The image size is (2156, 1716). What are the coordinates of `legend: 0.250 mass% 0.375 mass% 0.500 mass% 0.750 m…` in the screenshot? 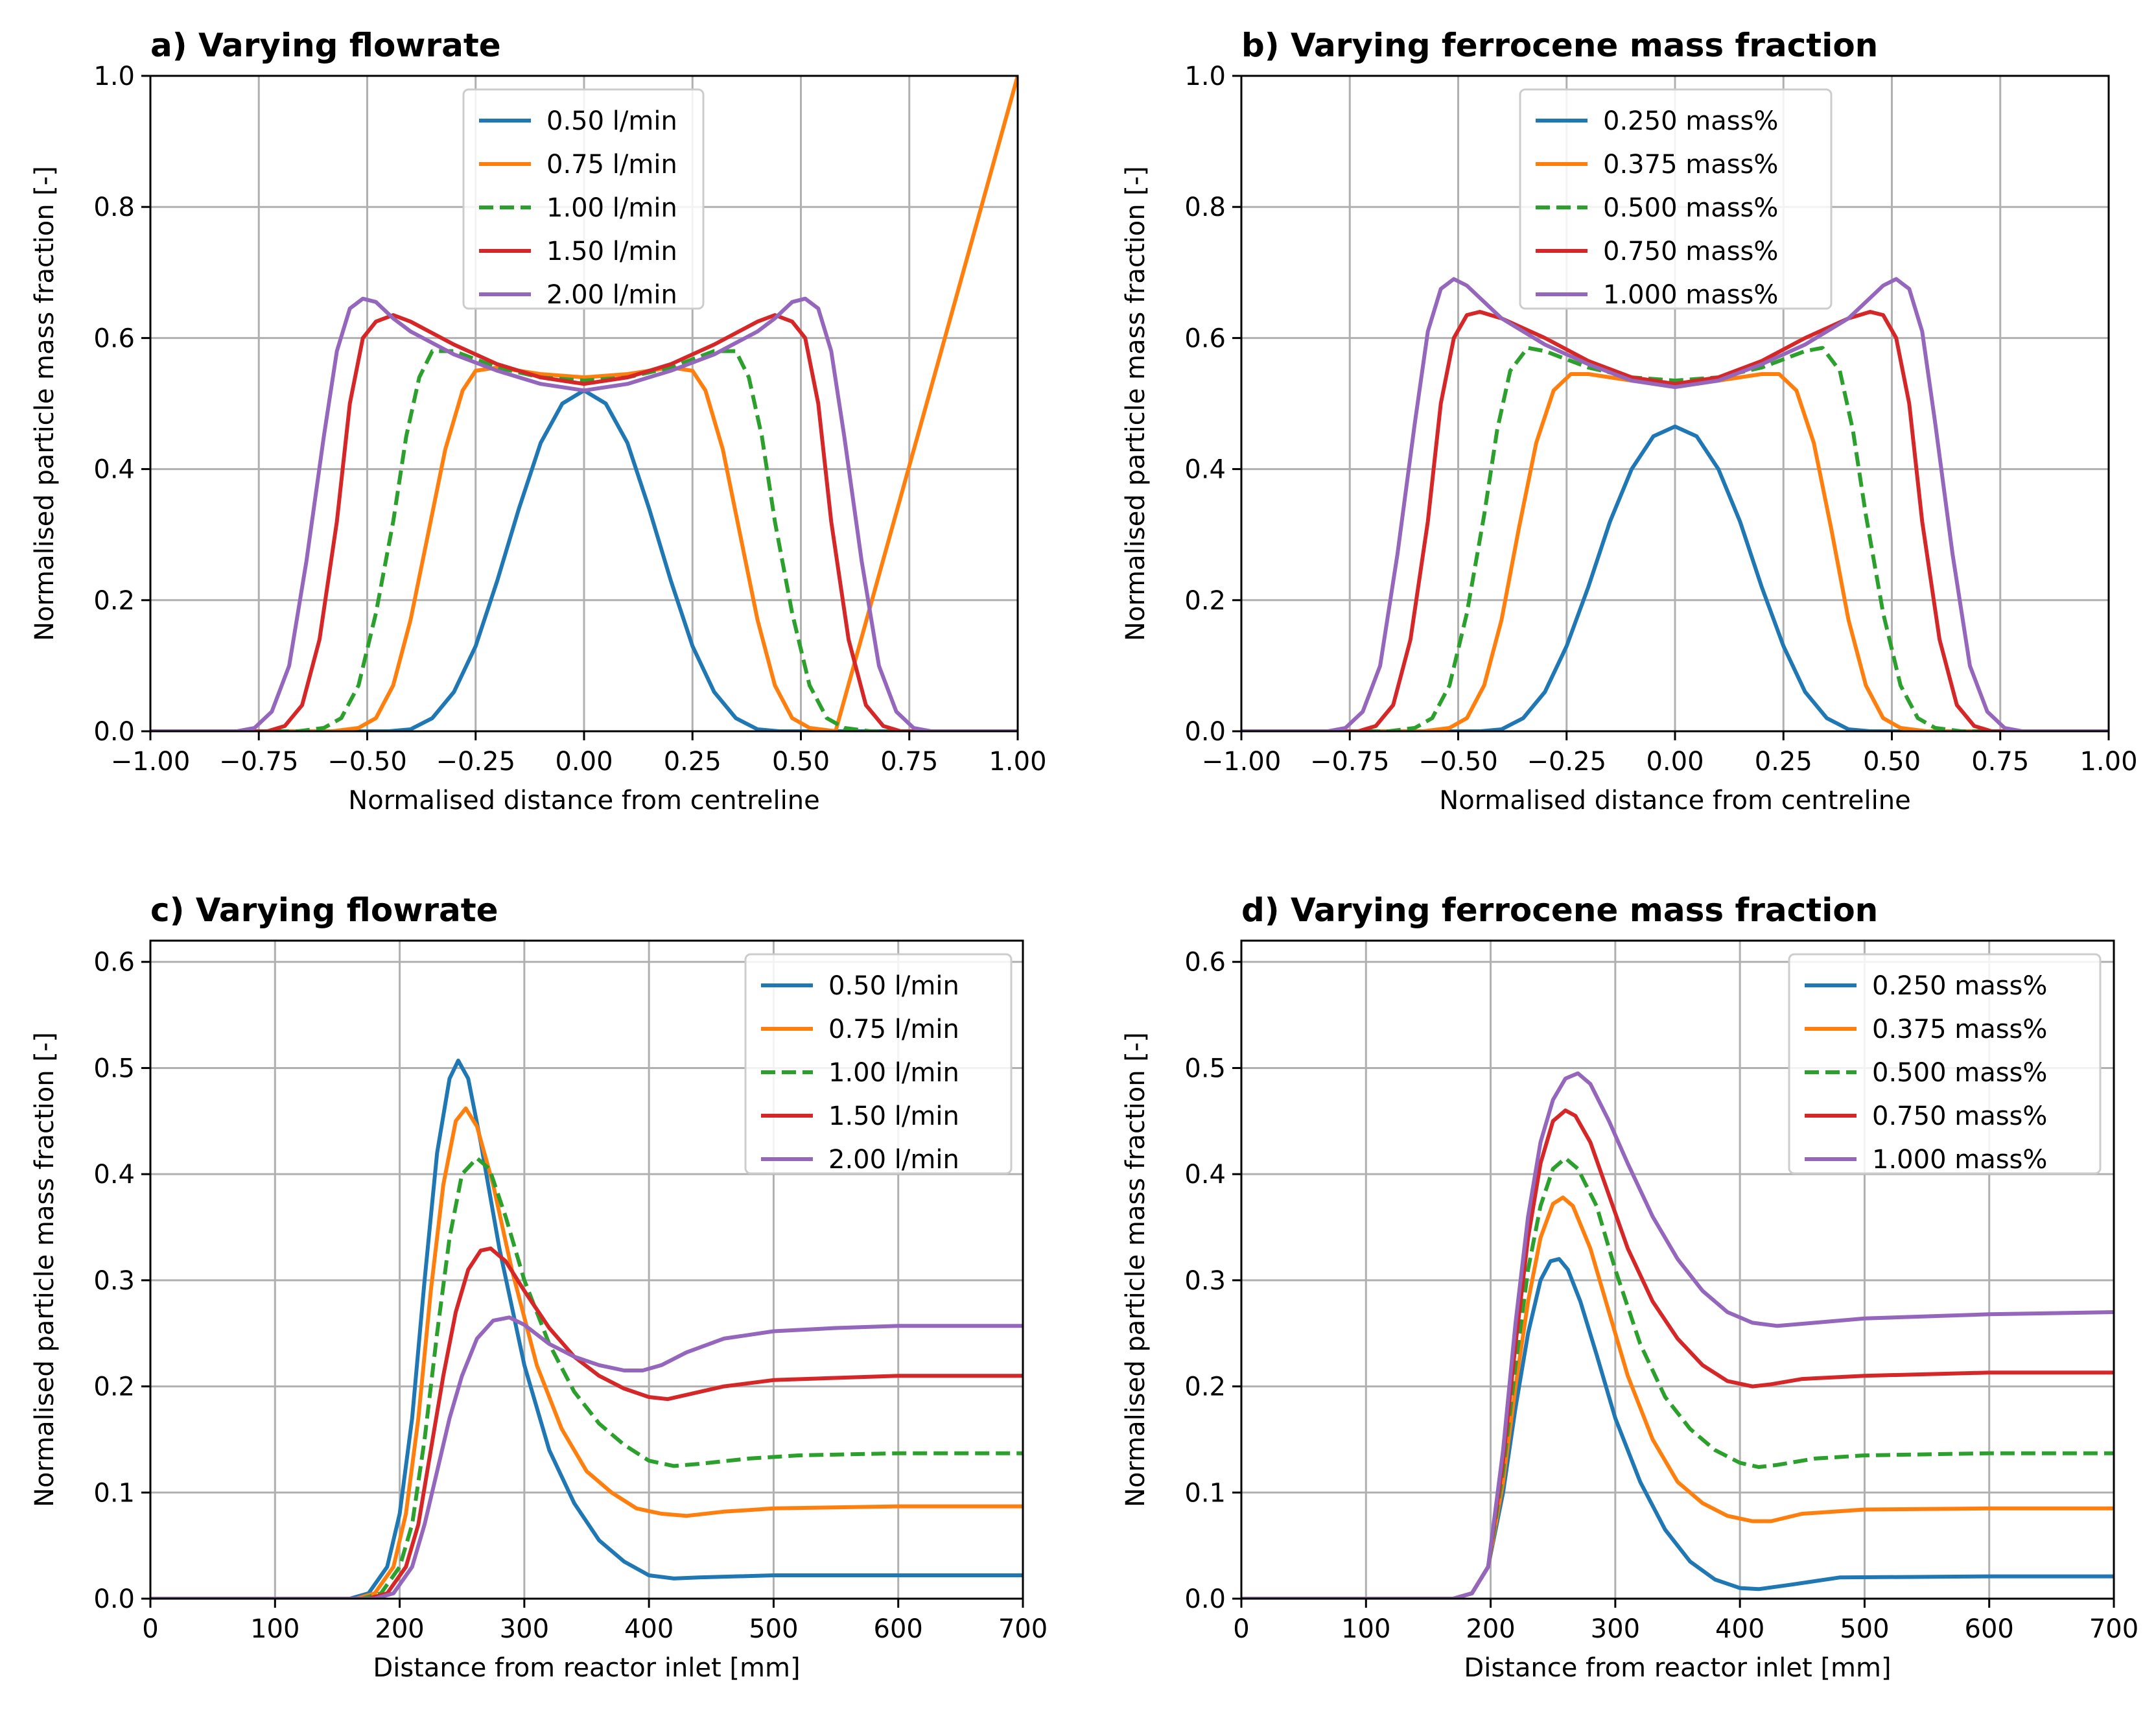 It's located at (1676, 199).